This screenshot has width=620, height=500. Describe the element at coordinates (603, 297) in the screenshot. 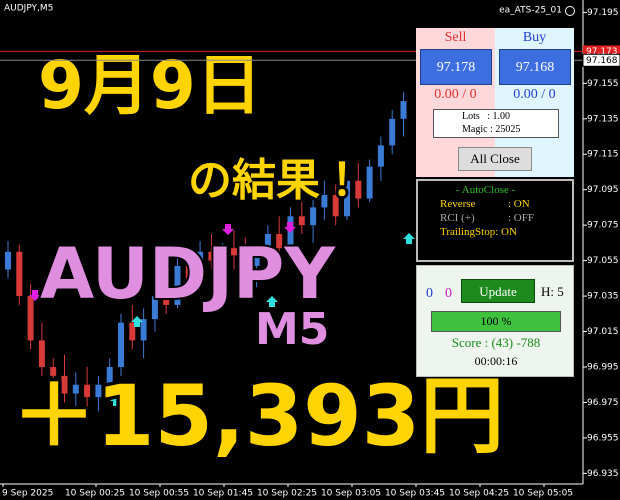

I see `y-tick-label: 97.035` at that location.